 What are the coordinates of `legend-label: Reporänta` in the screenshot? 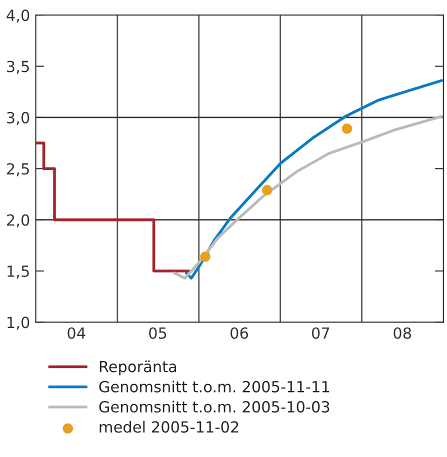 It's located at (138, 368).